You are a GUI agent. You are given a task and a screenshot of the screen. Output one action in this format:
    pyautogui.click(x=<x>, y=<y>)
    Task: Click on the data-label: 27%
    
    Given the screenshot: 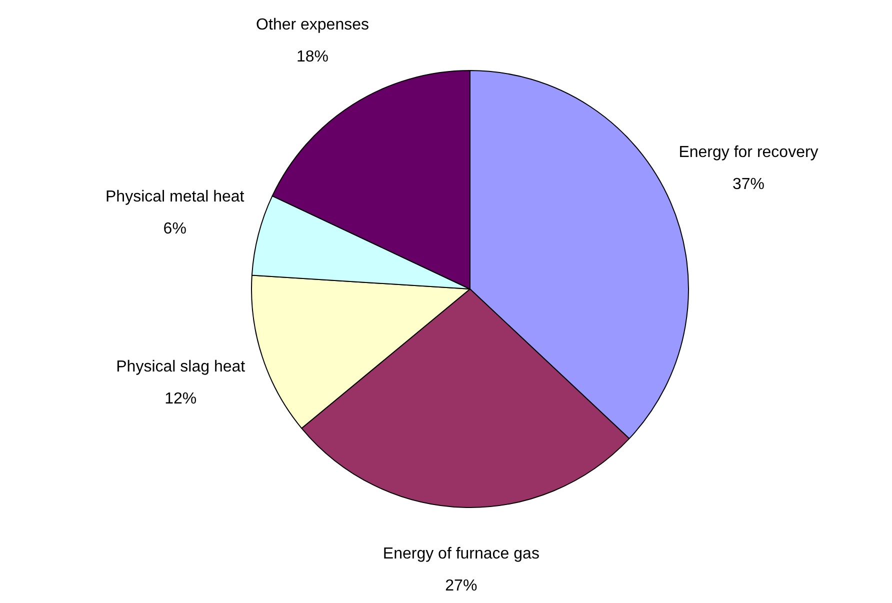 What is the action you would take?
    pyautogui.click(x=461, y=586)
    